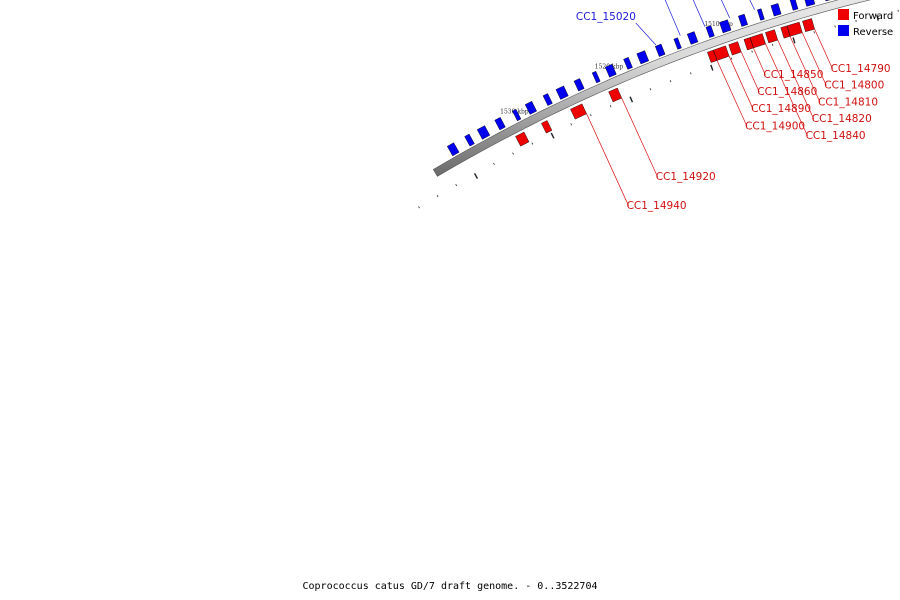 The image size is (900, 600). I want to click on forward-gene-label: CC1_14860, so click(787, 92).